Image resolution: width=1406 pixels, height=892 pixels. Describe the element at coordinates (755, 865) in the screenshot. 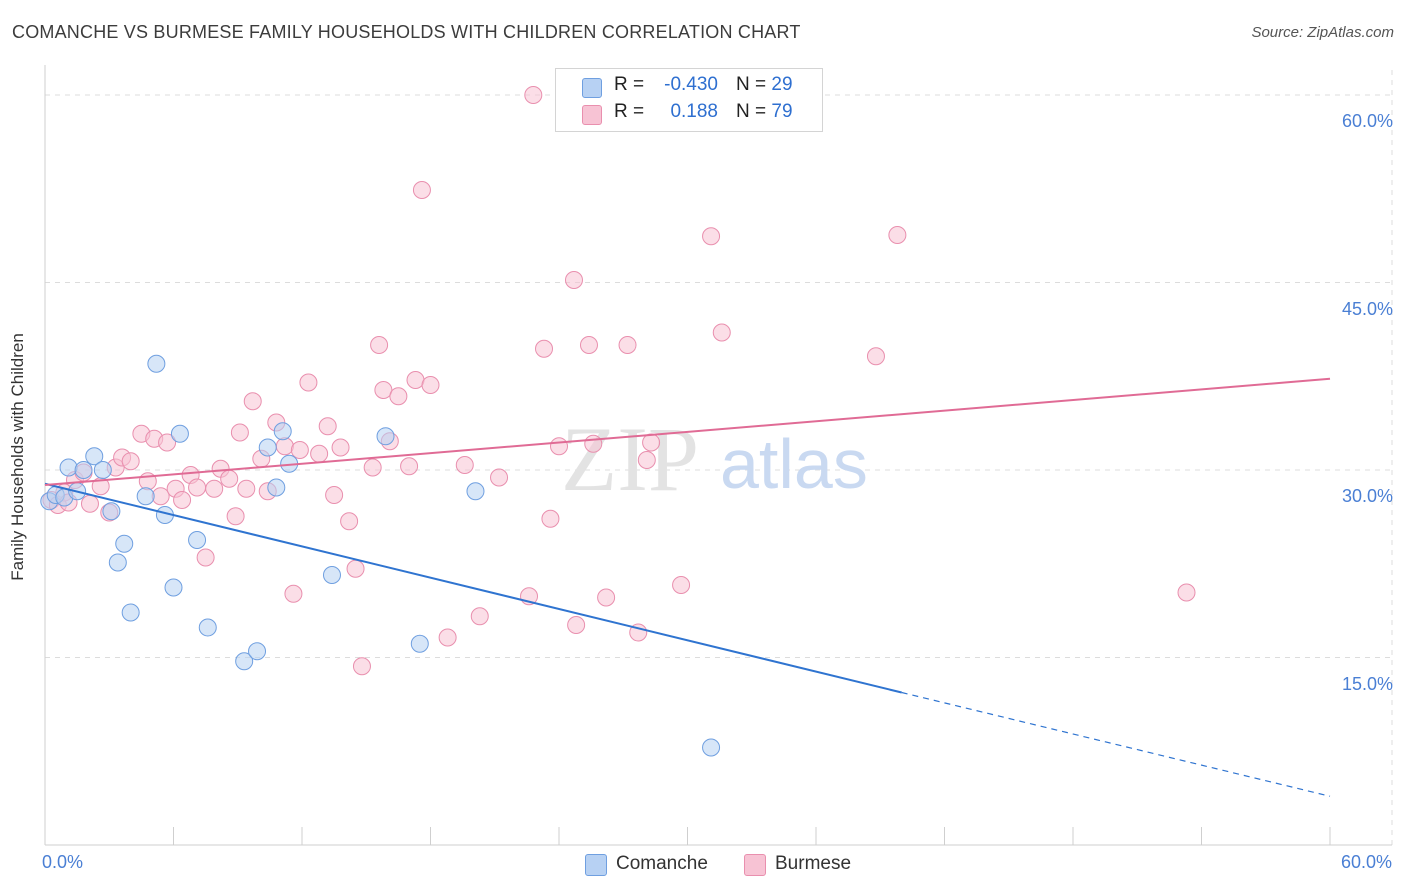

I see `bottom-legend-swatch-burmese` at that location.